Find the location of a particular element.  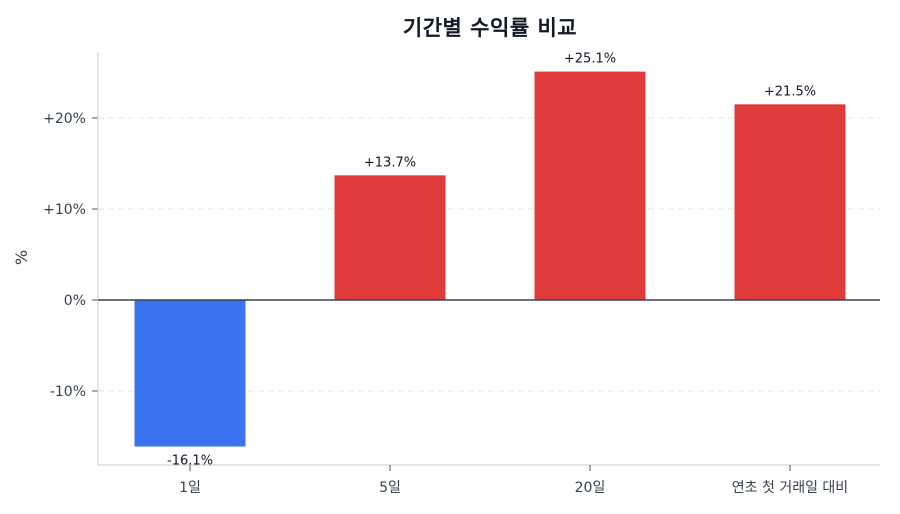

x-tick-label: 연초 첫 거래일 대비 is located at coordinates (790, 488).